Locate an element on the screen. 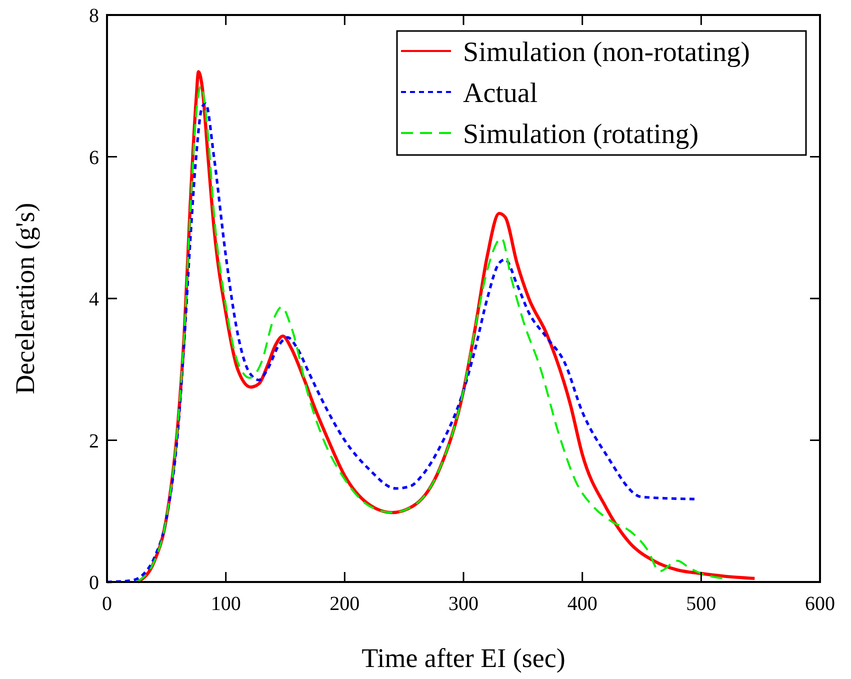  legend-label: Simulation (non-rotating) is located at coordinates (606, 52).